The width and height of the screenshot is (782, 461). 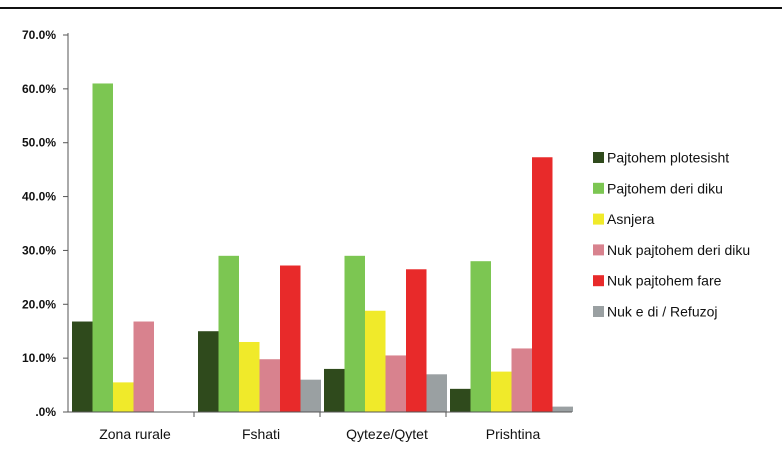 I want to click on x-tick-label: Qyteze/Qytet, so click(x=387, y=434).